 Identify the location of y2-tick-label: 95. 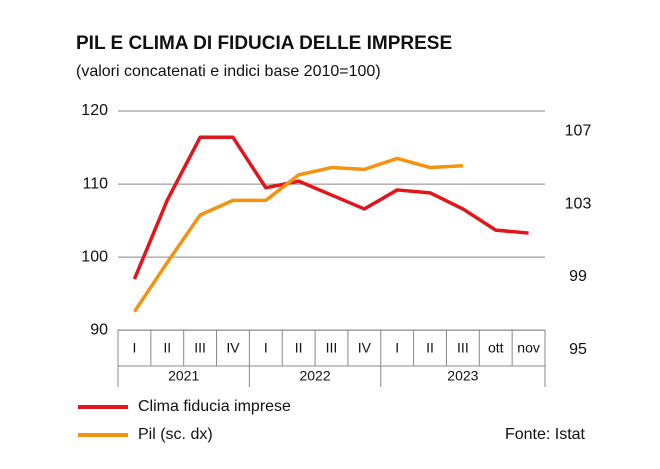
(578, 349).